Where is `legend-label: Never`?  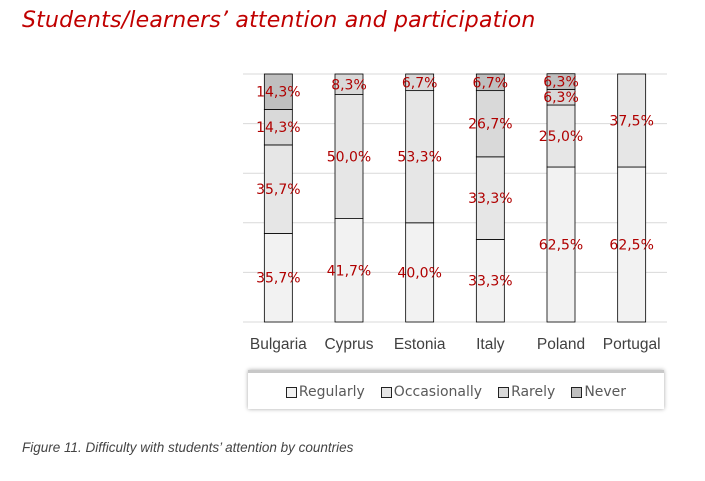 legend-label: Never is located at coordinates (605, 392).